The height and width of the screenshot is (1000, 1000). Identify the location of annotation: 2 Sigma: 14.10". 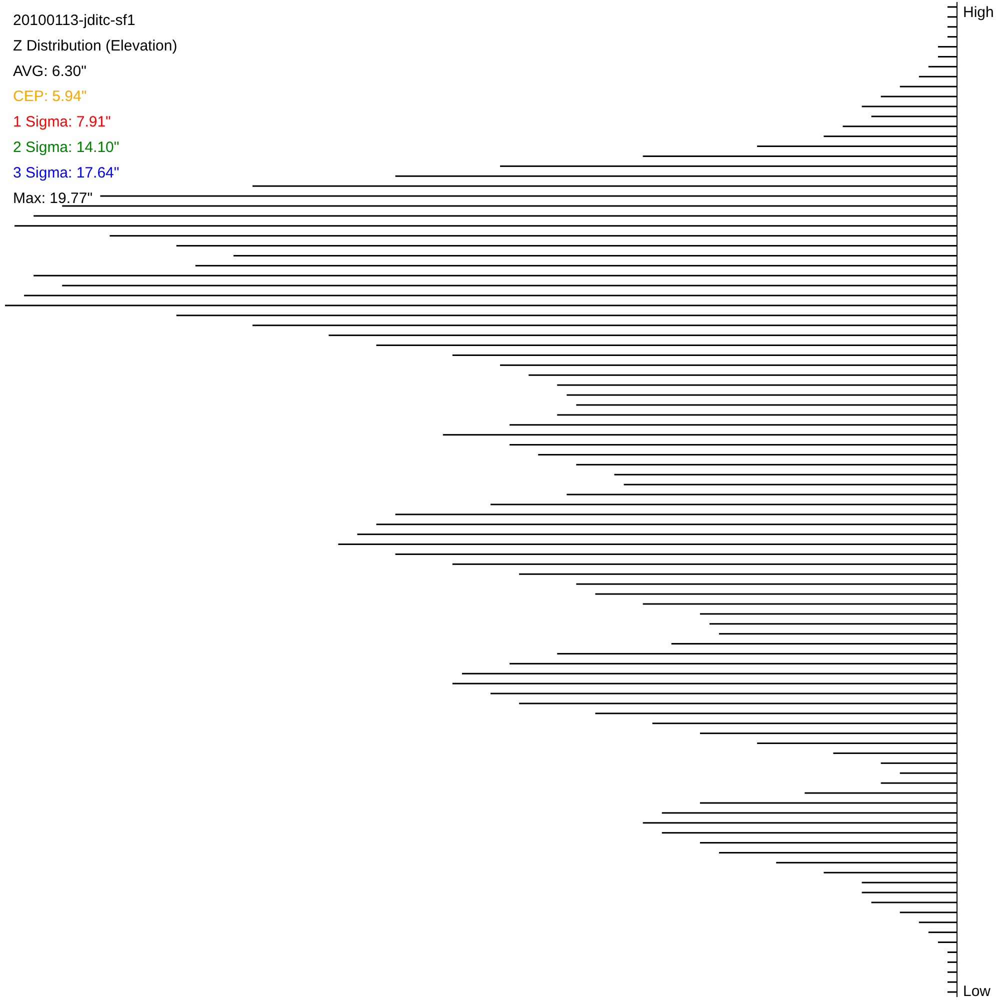
(66, 147).